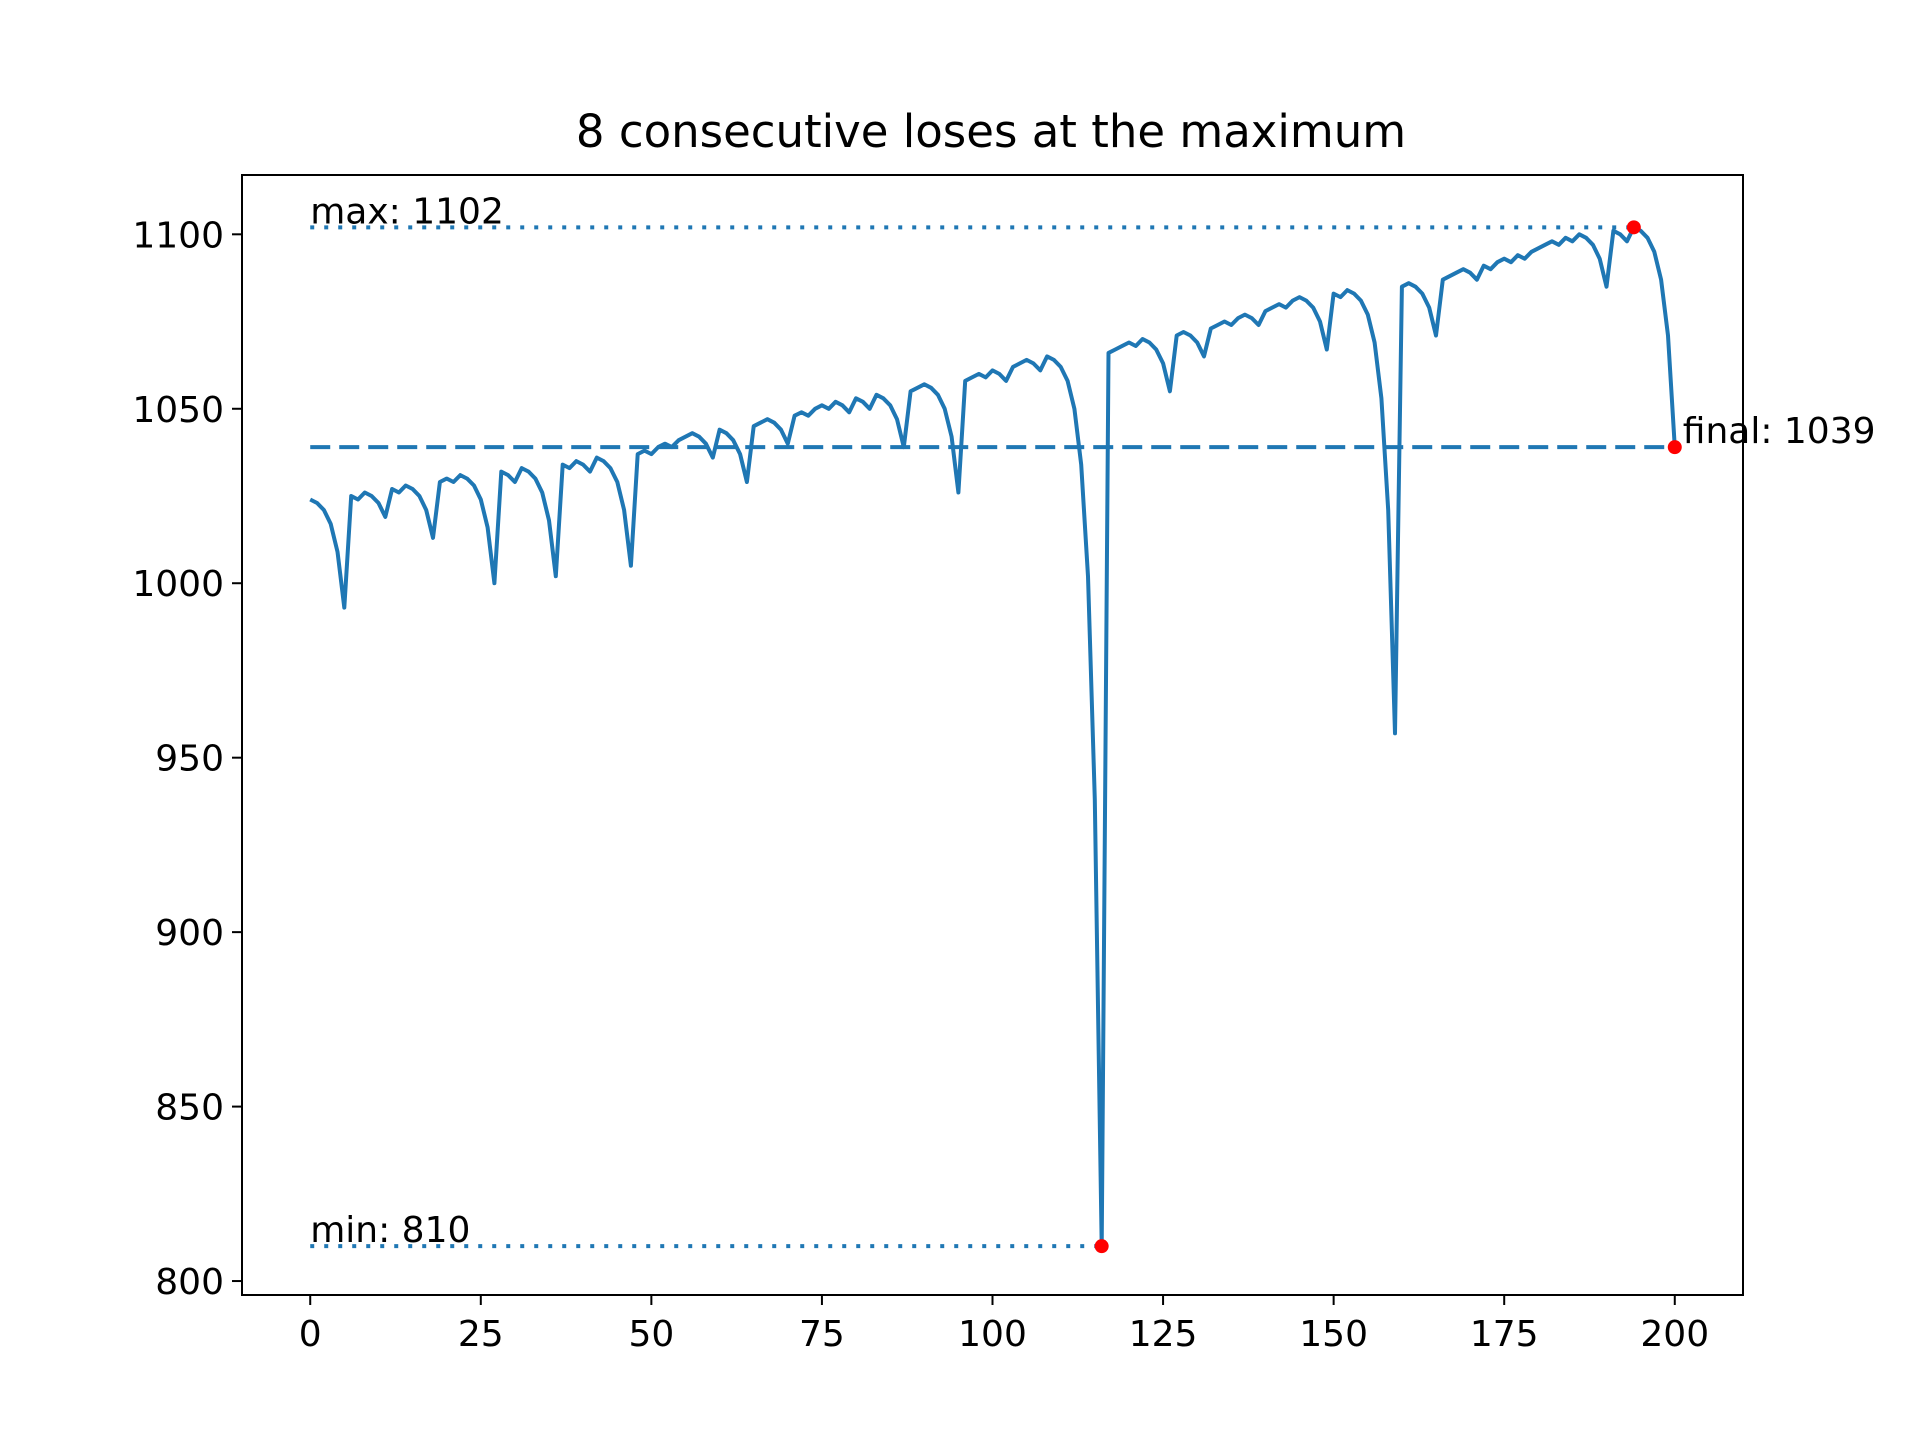 The height and width of the screenshot is (1440, 1920). What do you see at coordinates (1674, 1334) in the screenshot?
I see `x-tick-label-200: 200` at bounding box center [1674, 1334].